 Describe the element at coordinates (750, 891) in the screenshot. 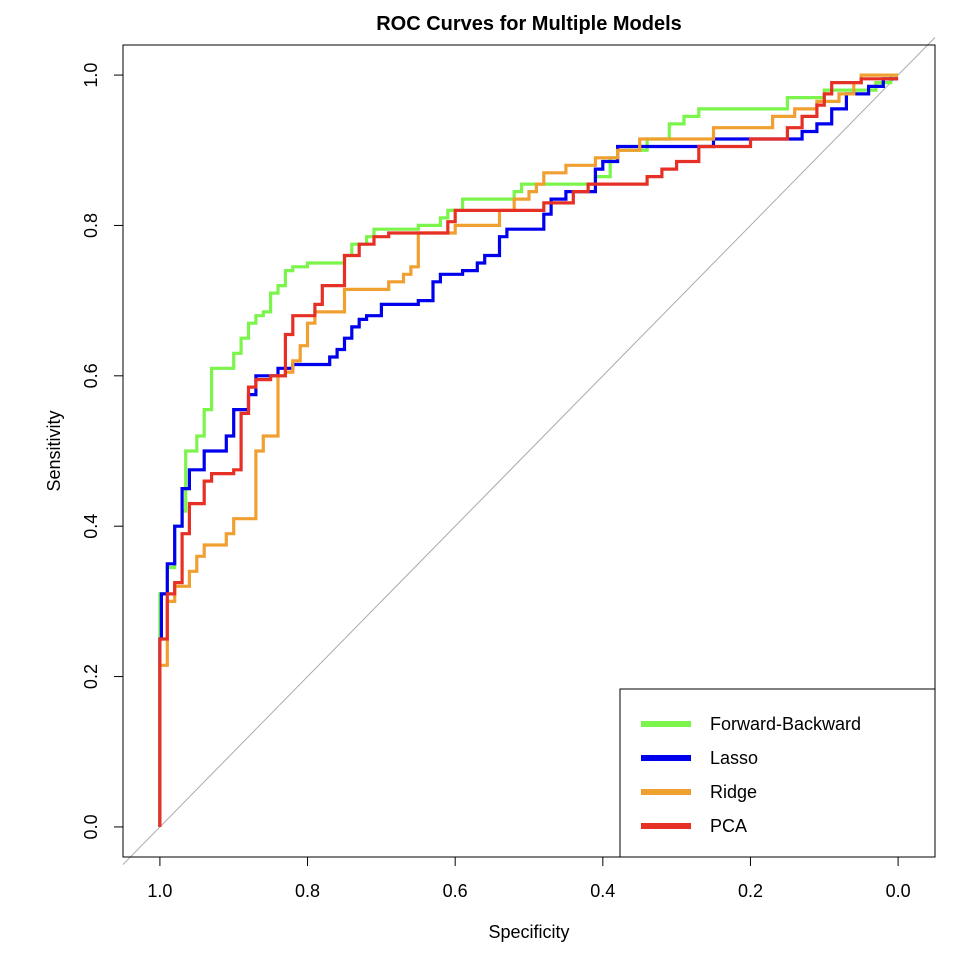

I see `x-tick-label: 0.2` at that location.